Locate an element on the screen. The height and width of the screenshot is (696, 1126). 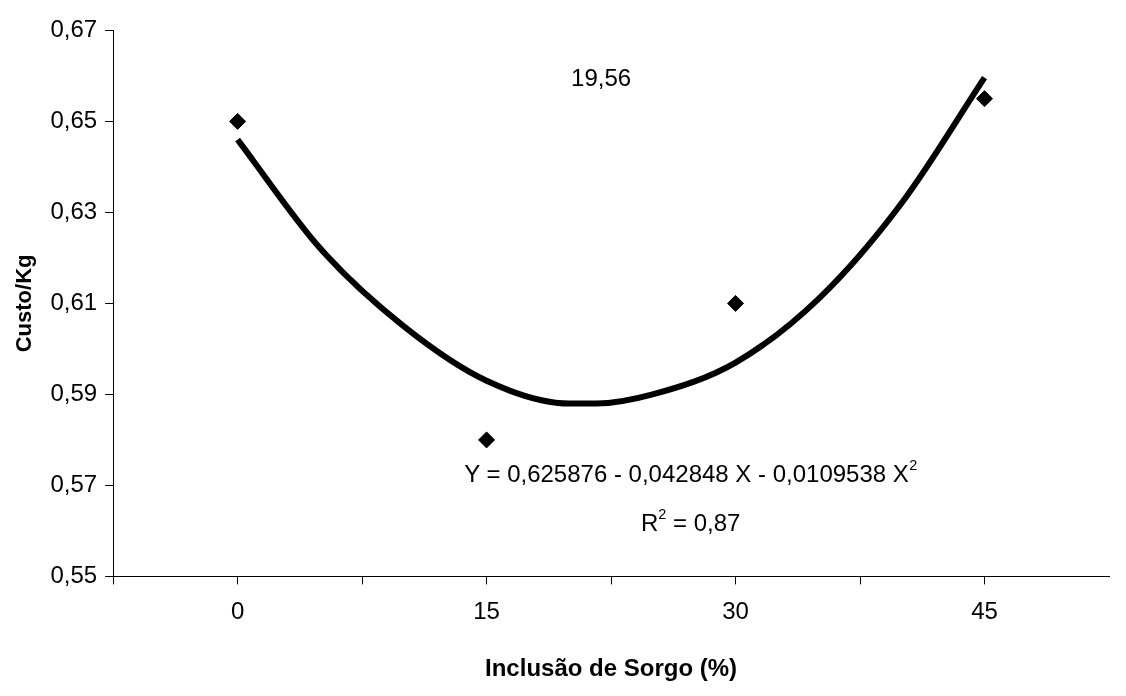
y-tick-label: 0,67 is located at coordinates (74, 29).